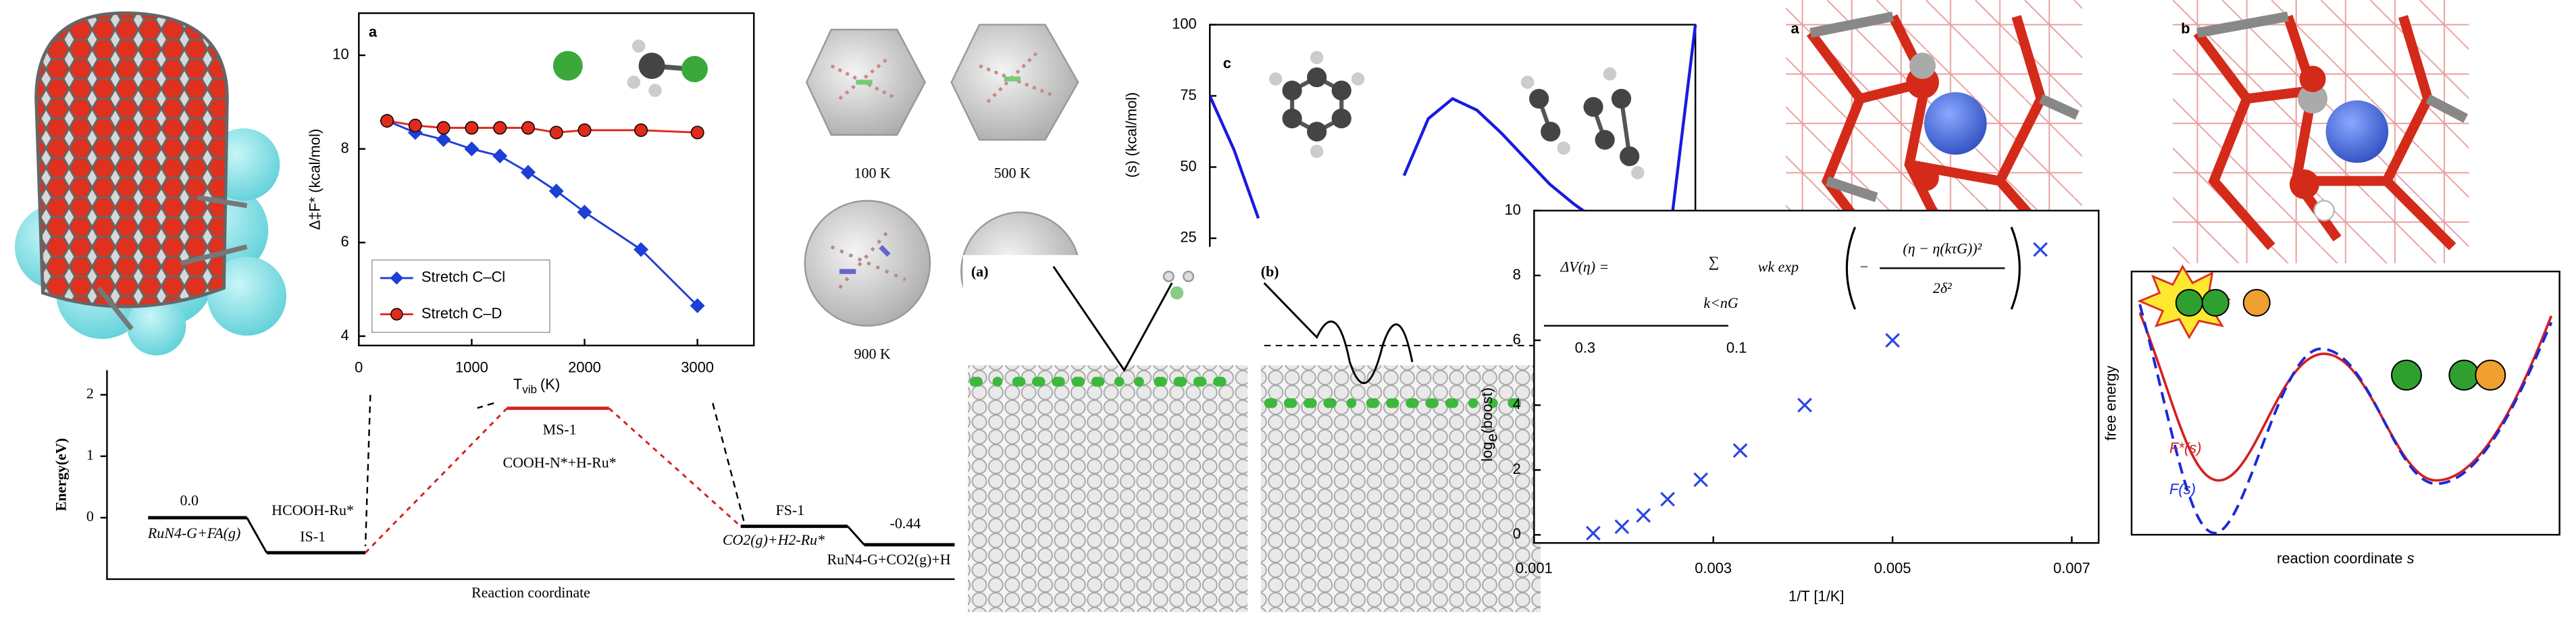 This screenshot has width=2576, height=617. Describe the element at coordinates (62, 474) in the screenshot. I see `y-axis-label: Energy(eV)` at that location.